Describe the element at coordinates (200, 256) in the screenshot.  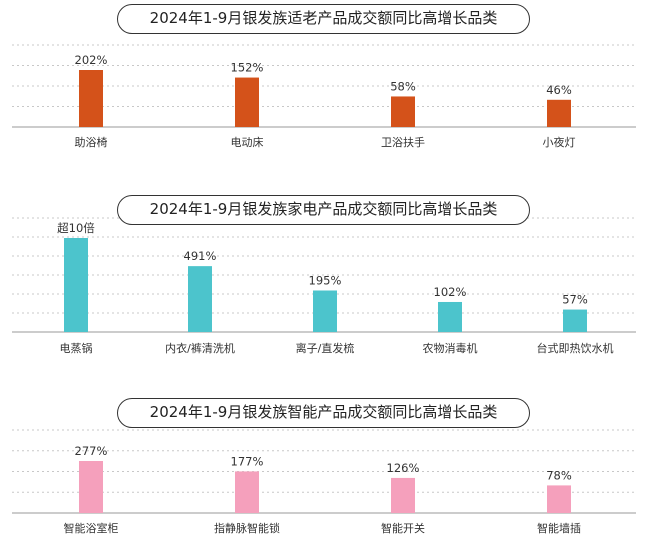
I see `data-label: 491%` at that location.